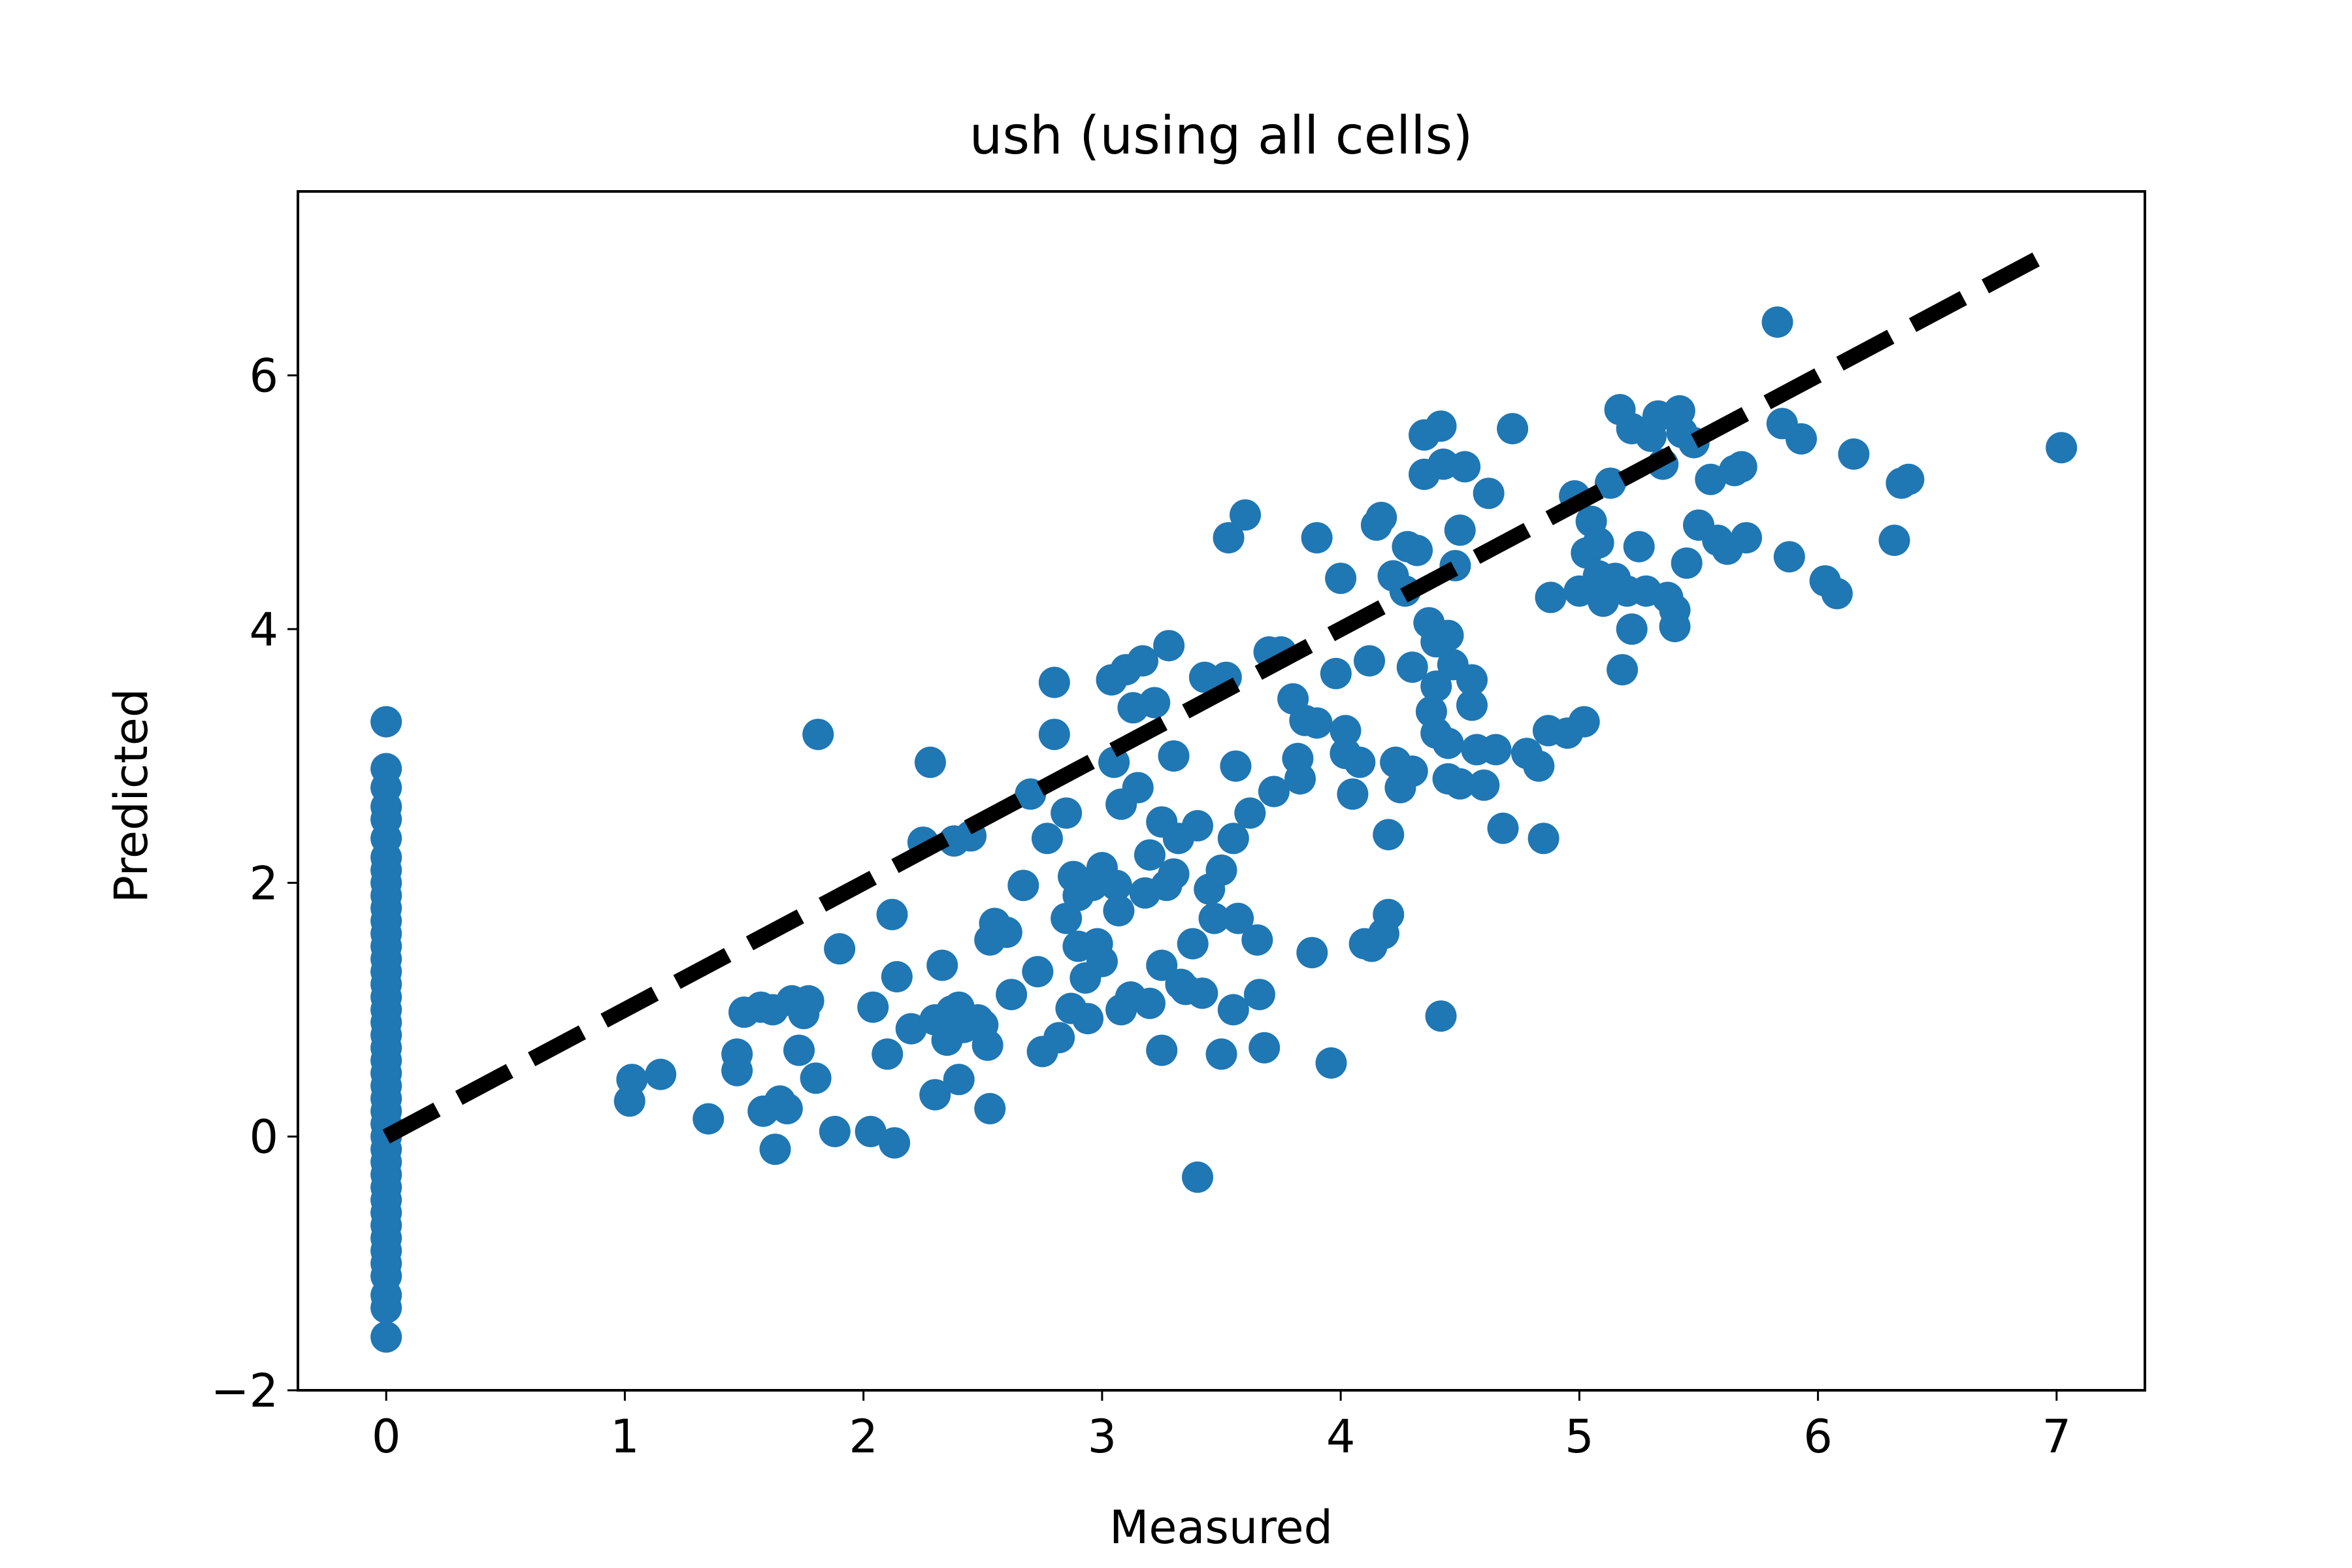 Image resolution: width=2352 pixels, height=1568 pixels. What do you see at coordinates (263, 630) in the screenshot?
I see `y-tick-label: 4` at bounding box center [263, 630].